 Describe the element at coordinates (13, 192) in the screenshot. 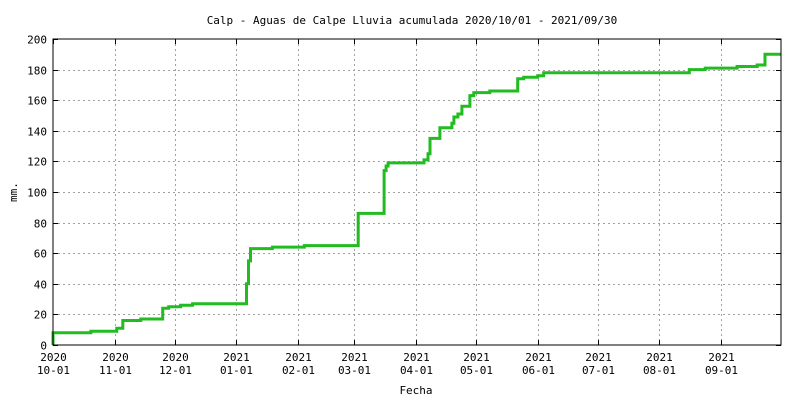

I see `y-axis-label: mm.` at that location.